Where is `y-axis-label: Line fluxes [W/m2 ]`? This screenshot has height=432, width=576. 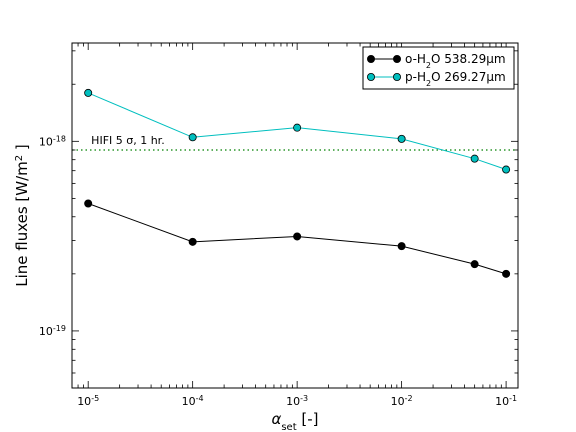 y-axis-label: Line fluxes [W/m2 ] is located at coordinates (22, 215).